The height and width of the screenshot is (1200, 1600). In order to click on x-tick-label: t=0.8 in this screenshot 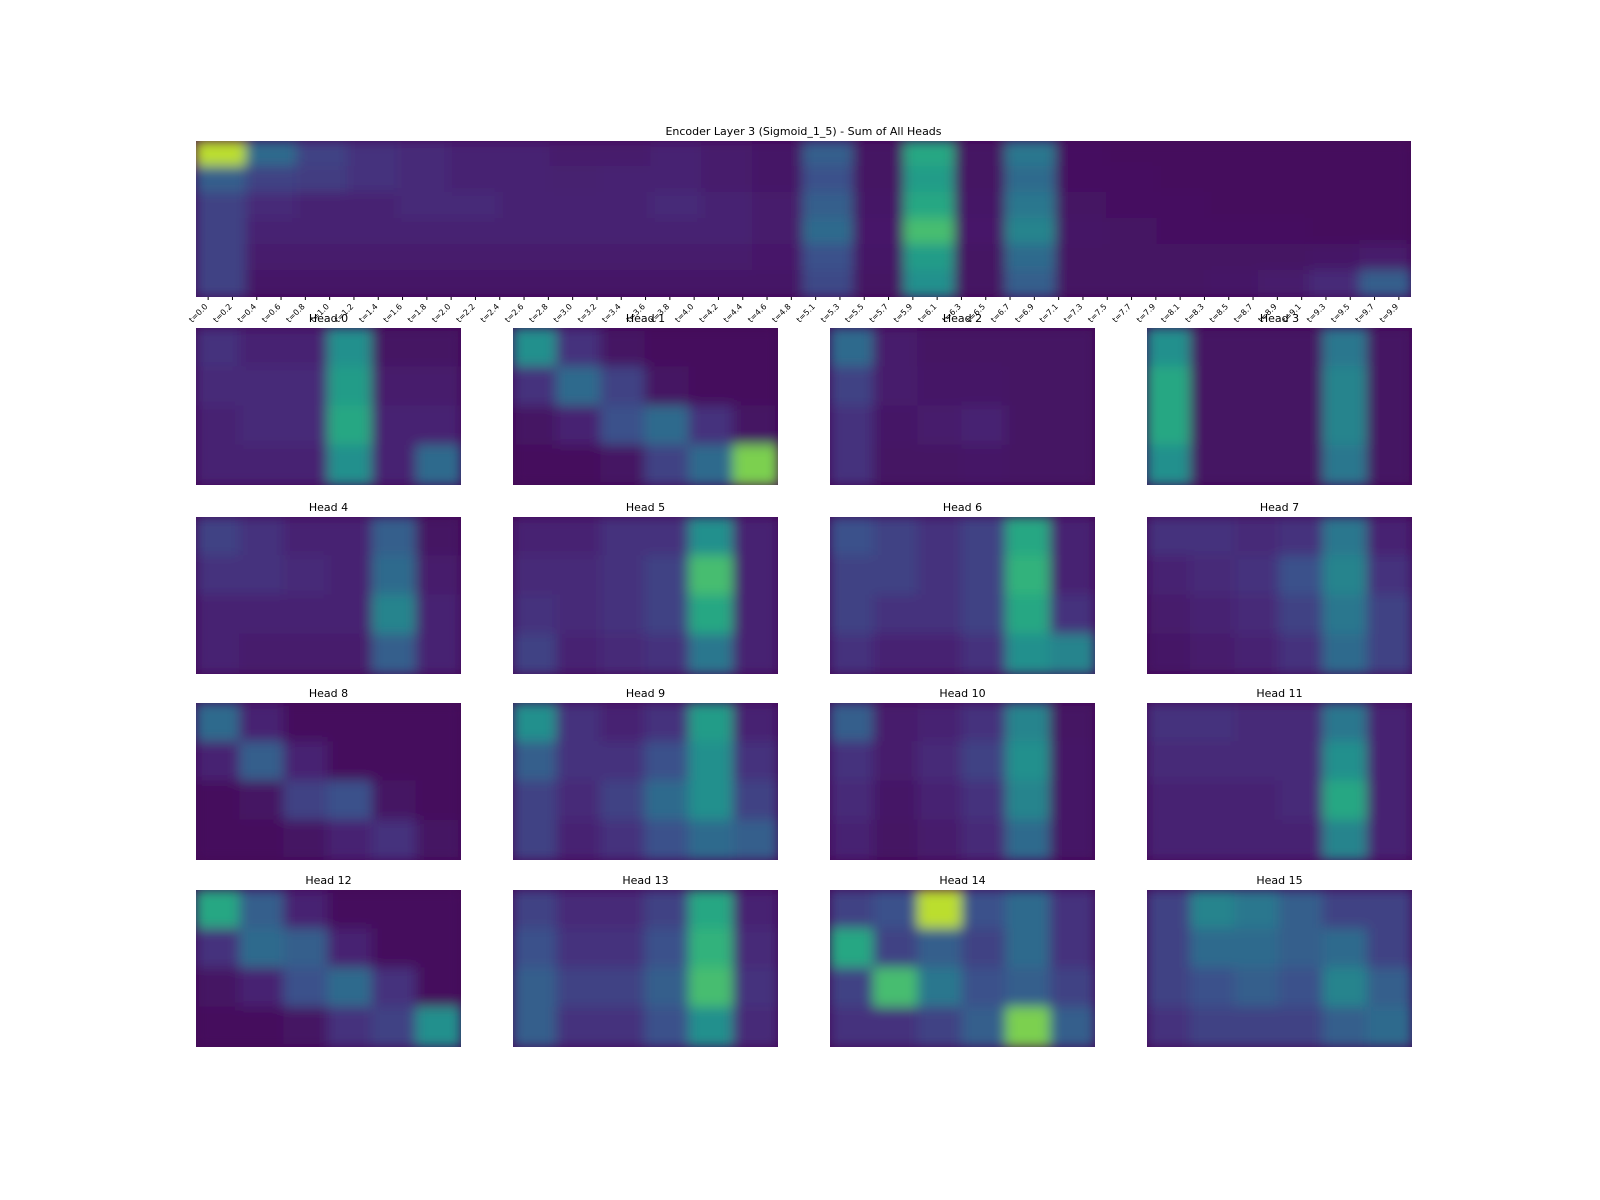, I will do `click(295, 313)`.